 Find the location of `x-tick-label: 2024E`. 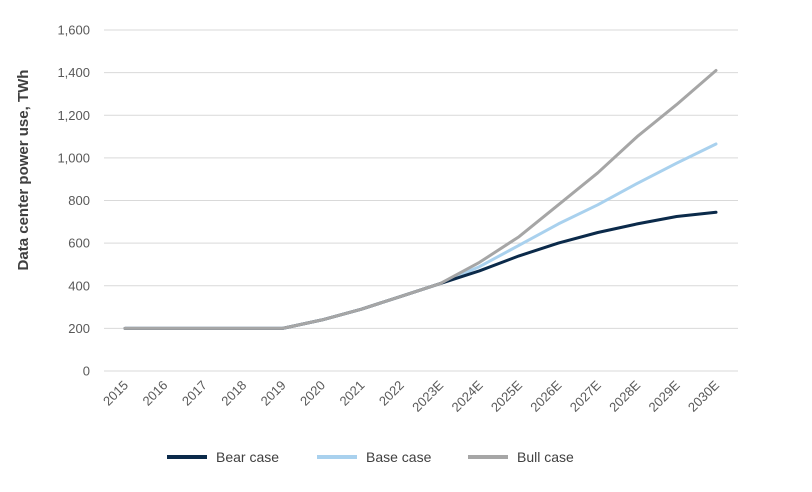

x-tick-label: 2024E is located at coordinates (467, 395).